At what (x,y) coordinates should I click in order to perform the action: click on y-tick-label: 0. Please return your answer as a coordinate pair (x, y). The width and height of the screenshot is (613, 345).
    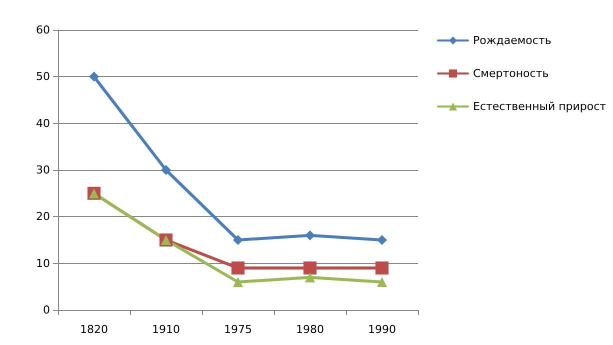
    Looking at the image, I should click on (46, 310).